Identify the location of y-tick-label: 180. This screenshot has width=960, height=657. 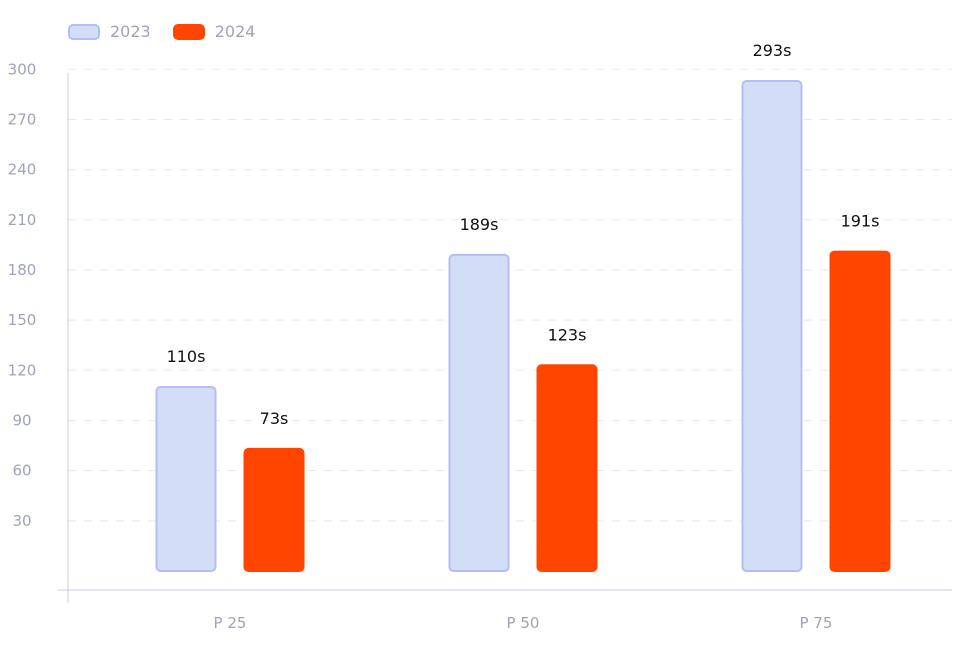
(22, 270).